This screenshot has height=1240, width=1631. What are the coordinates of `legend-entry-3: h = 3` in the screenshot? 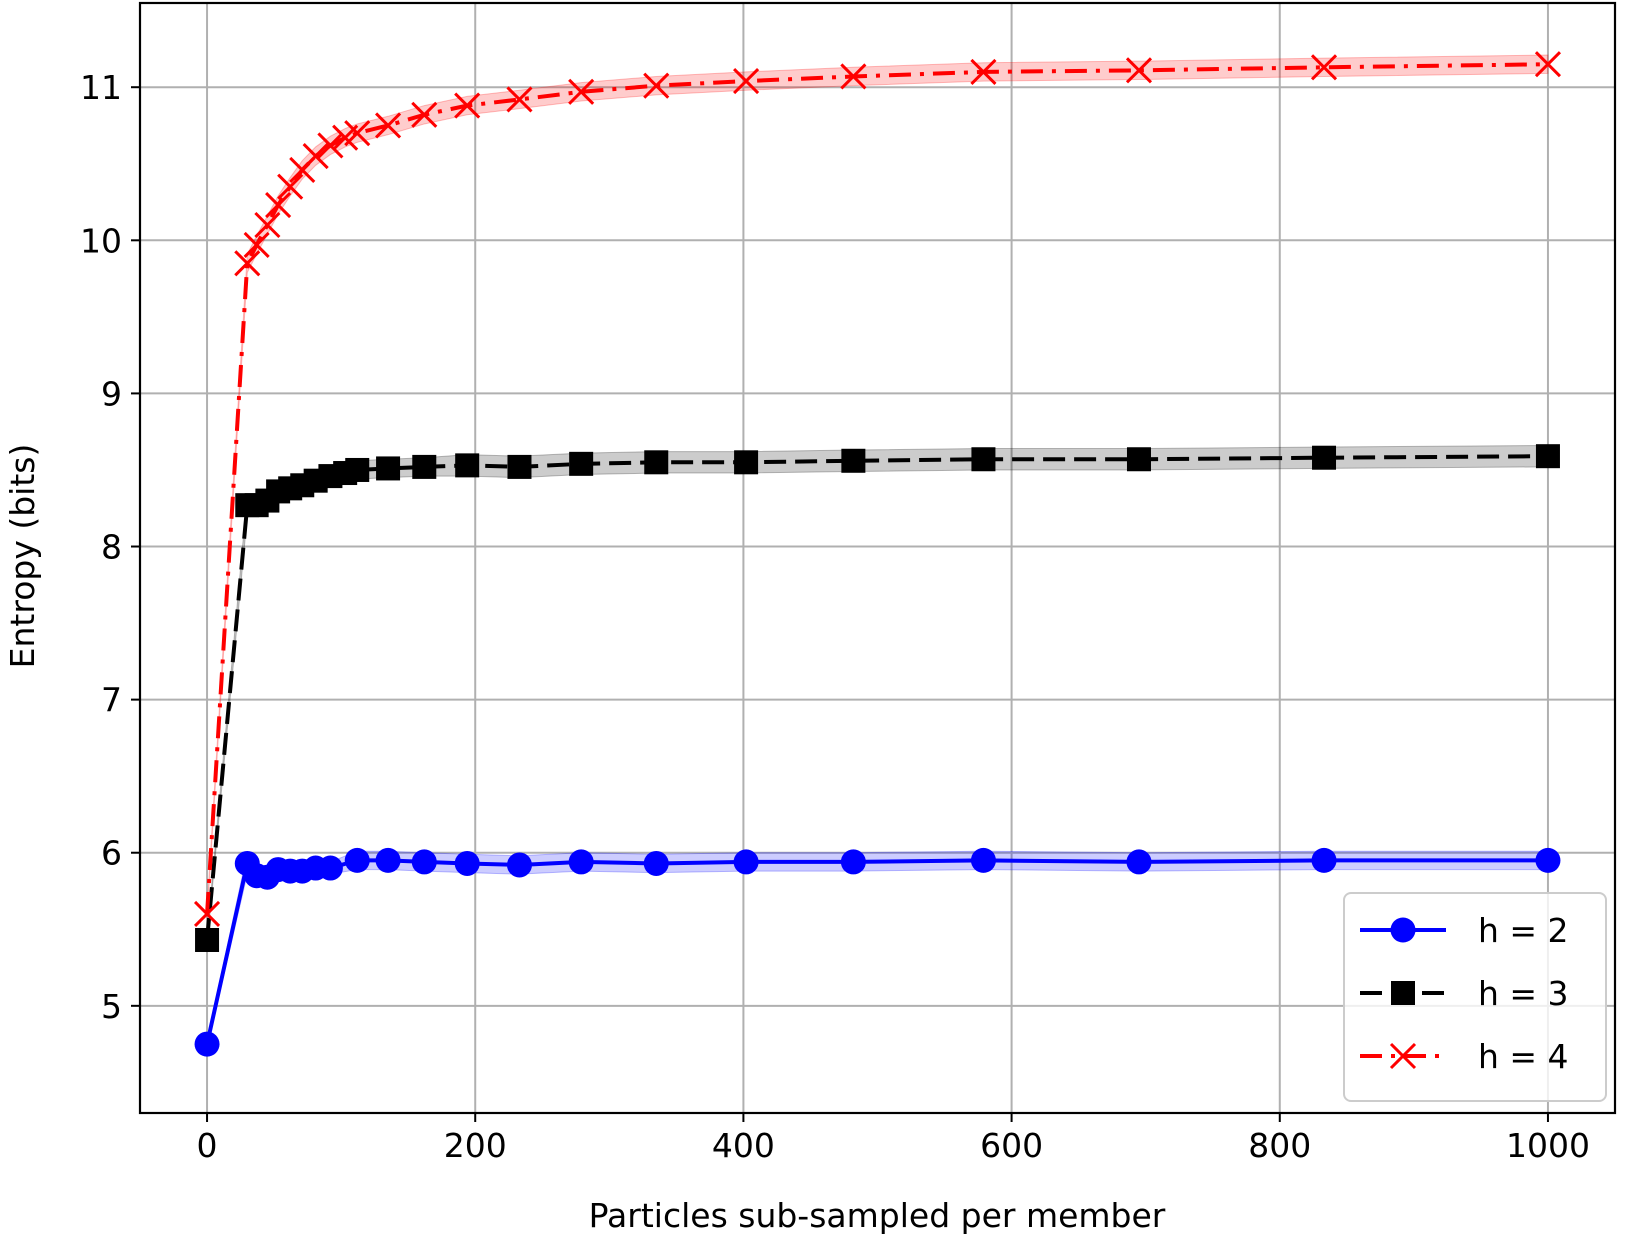 It's located at (1464, 993).